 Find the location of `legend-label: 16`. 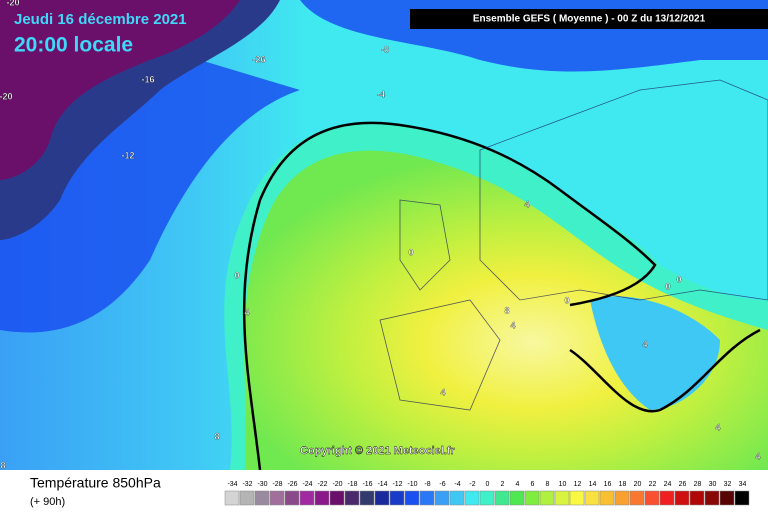

legend-label: 16 is located at coordinates (608, 484).